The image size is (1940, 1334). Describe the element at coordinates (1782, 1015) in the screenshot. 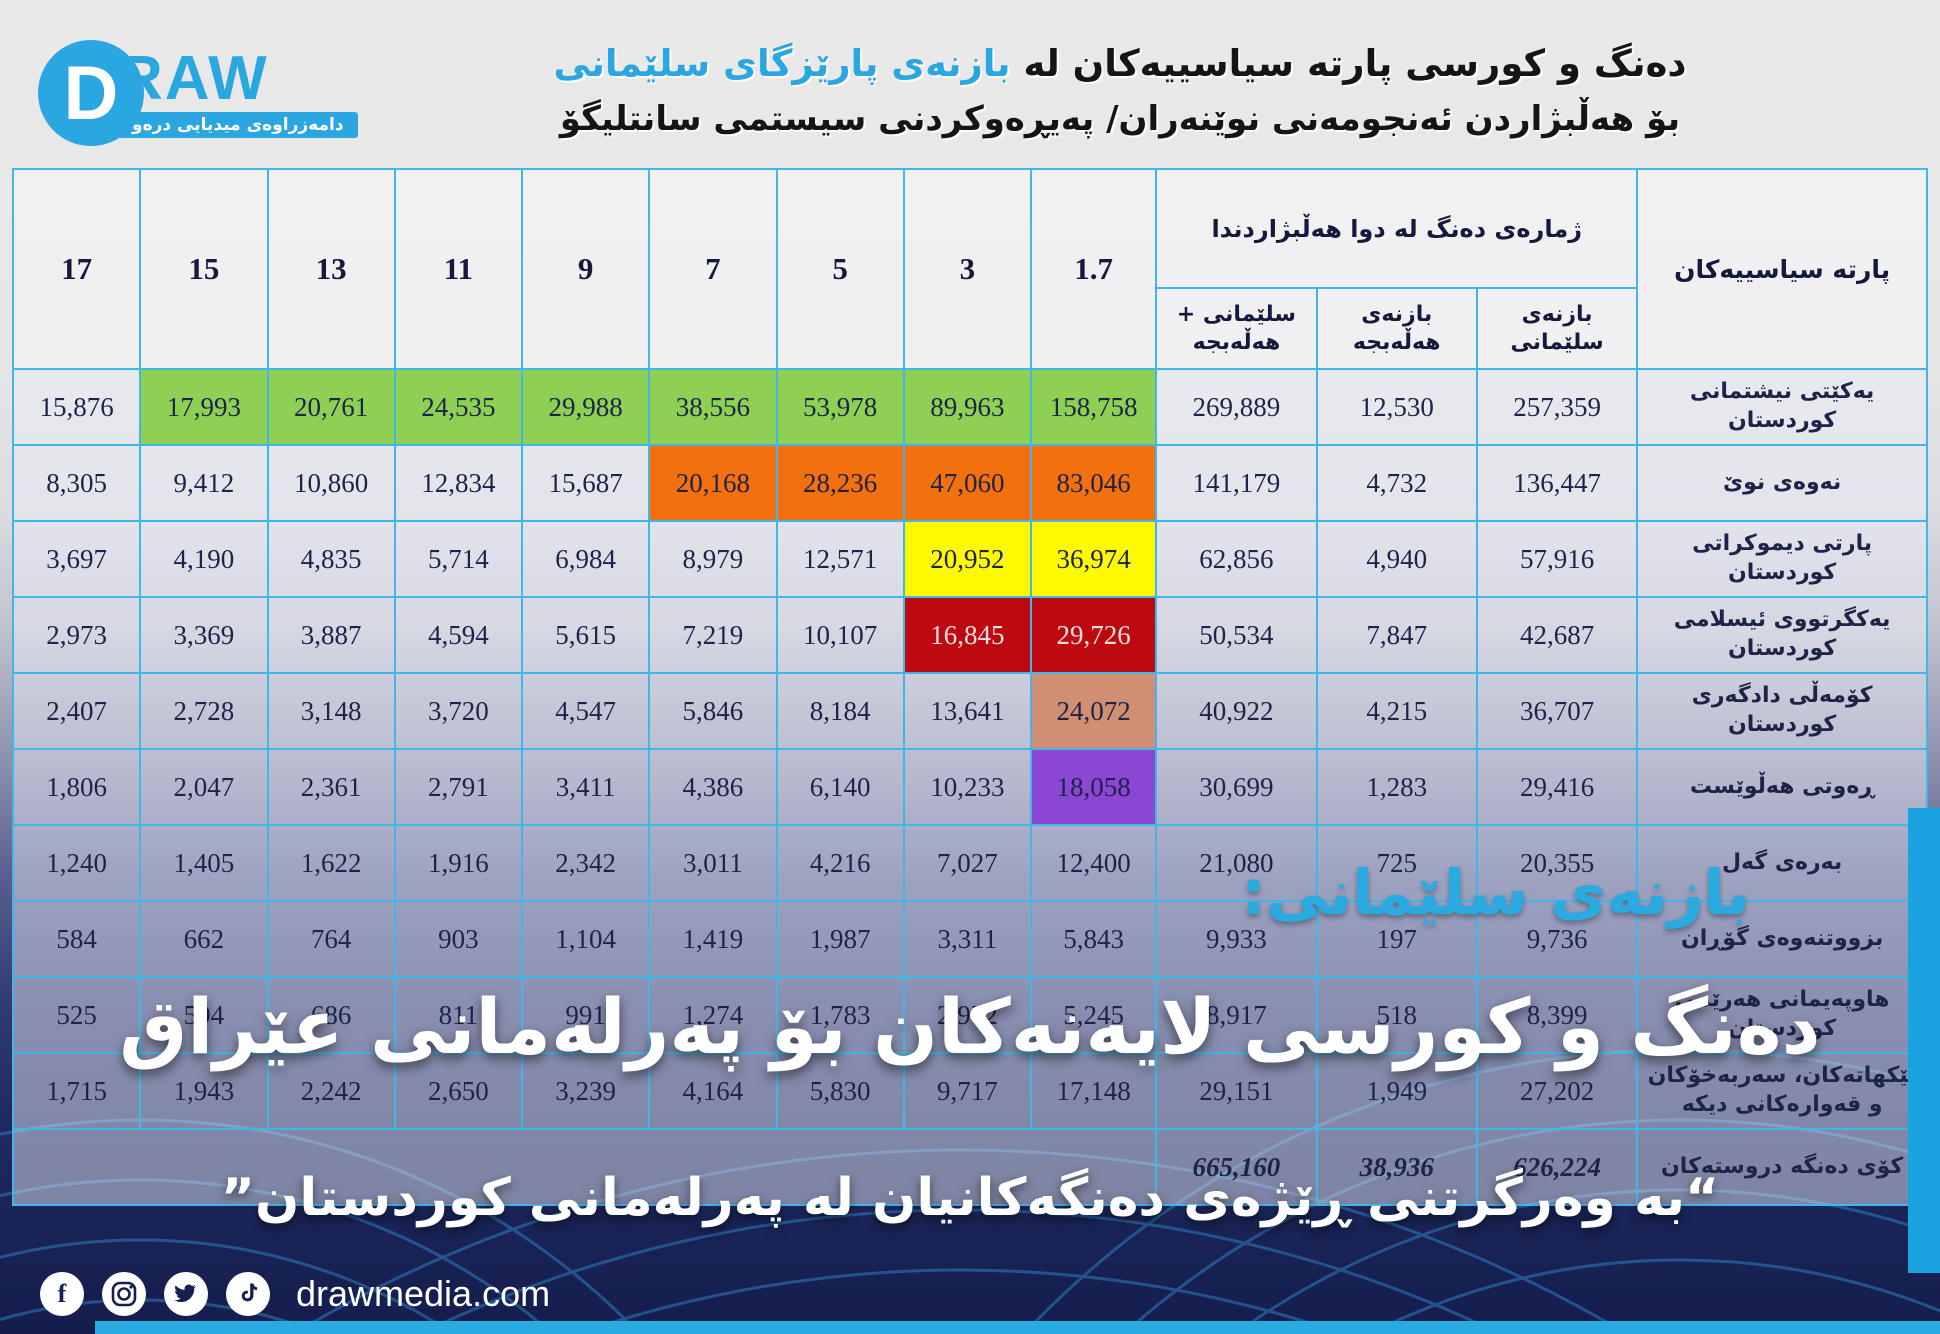

I see `party-name-cell: هاوپەیمانی هەرێمی کوردستان` at that location.